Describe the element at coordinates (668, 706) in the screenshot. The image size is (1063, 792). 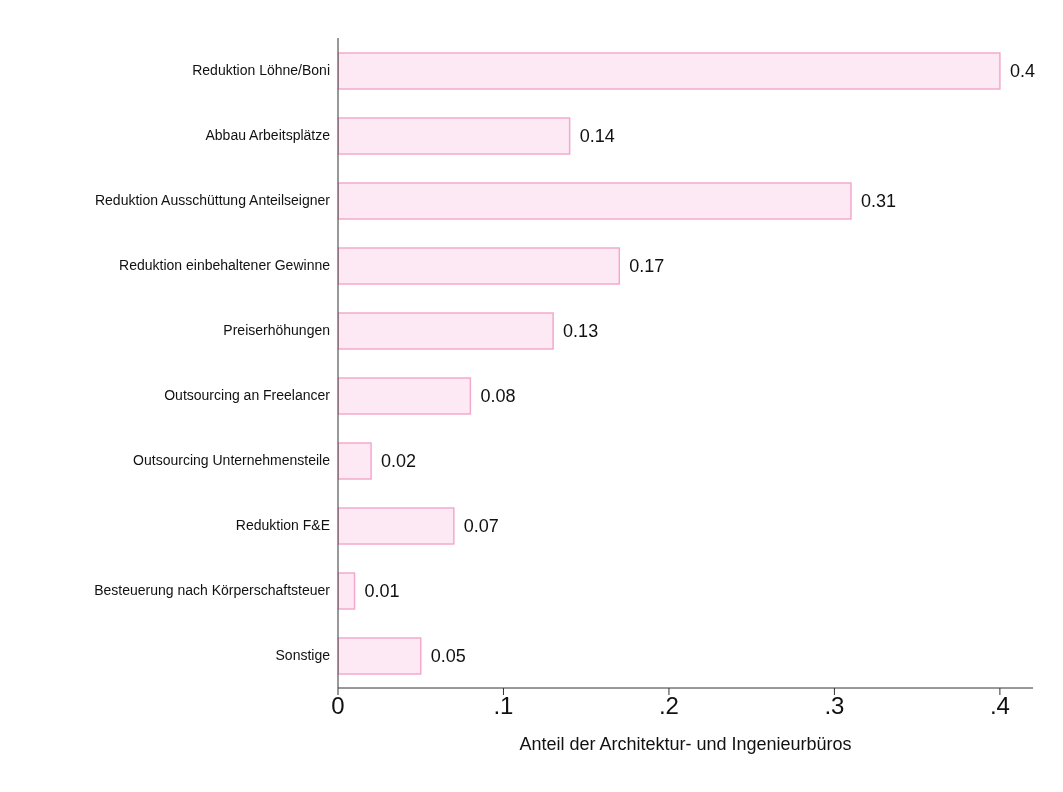
I see `x-tick-label: .2` at that location.